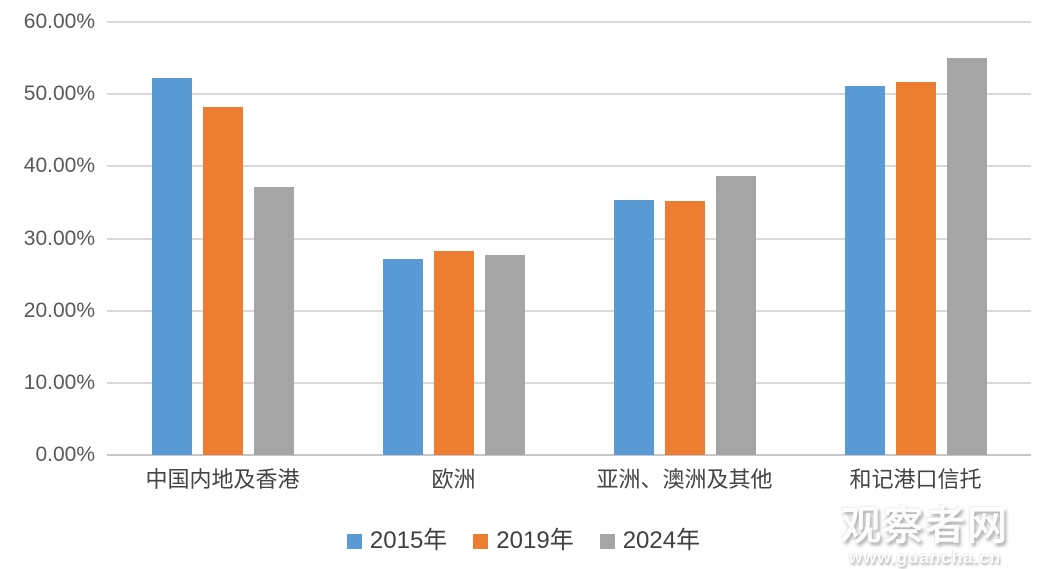  I want to click on legend-label-2019年: 2019年, so click(535, 540).